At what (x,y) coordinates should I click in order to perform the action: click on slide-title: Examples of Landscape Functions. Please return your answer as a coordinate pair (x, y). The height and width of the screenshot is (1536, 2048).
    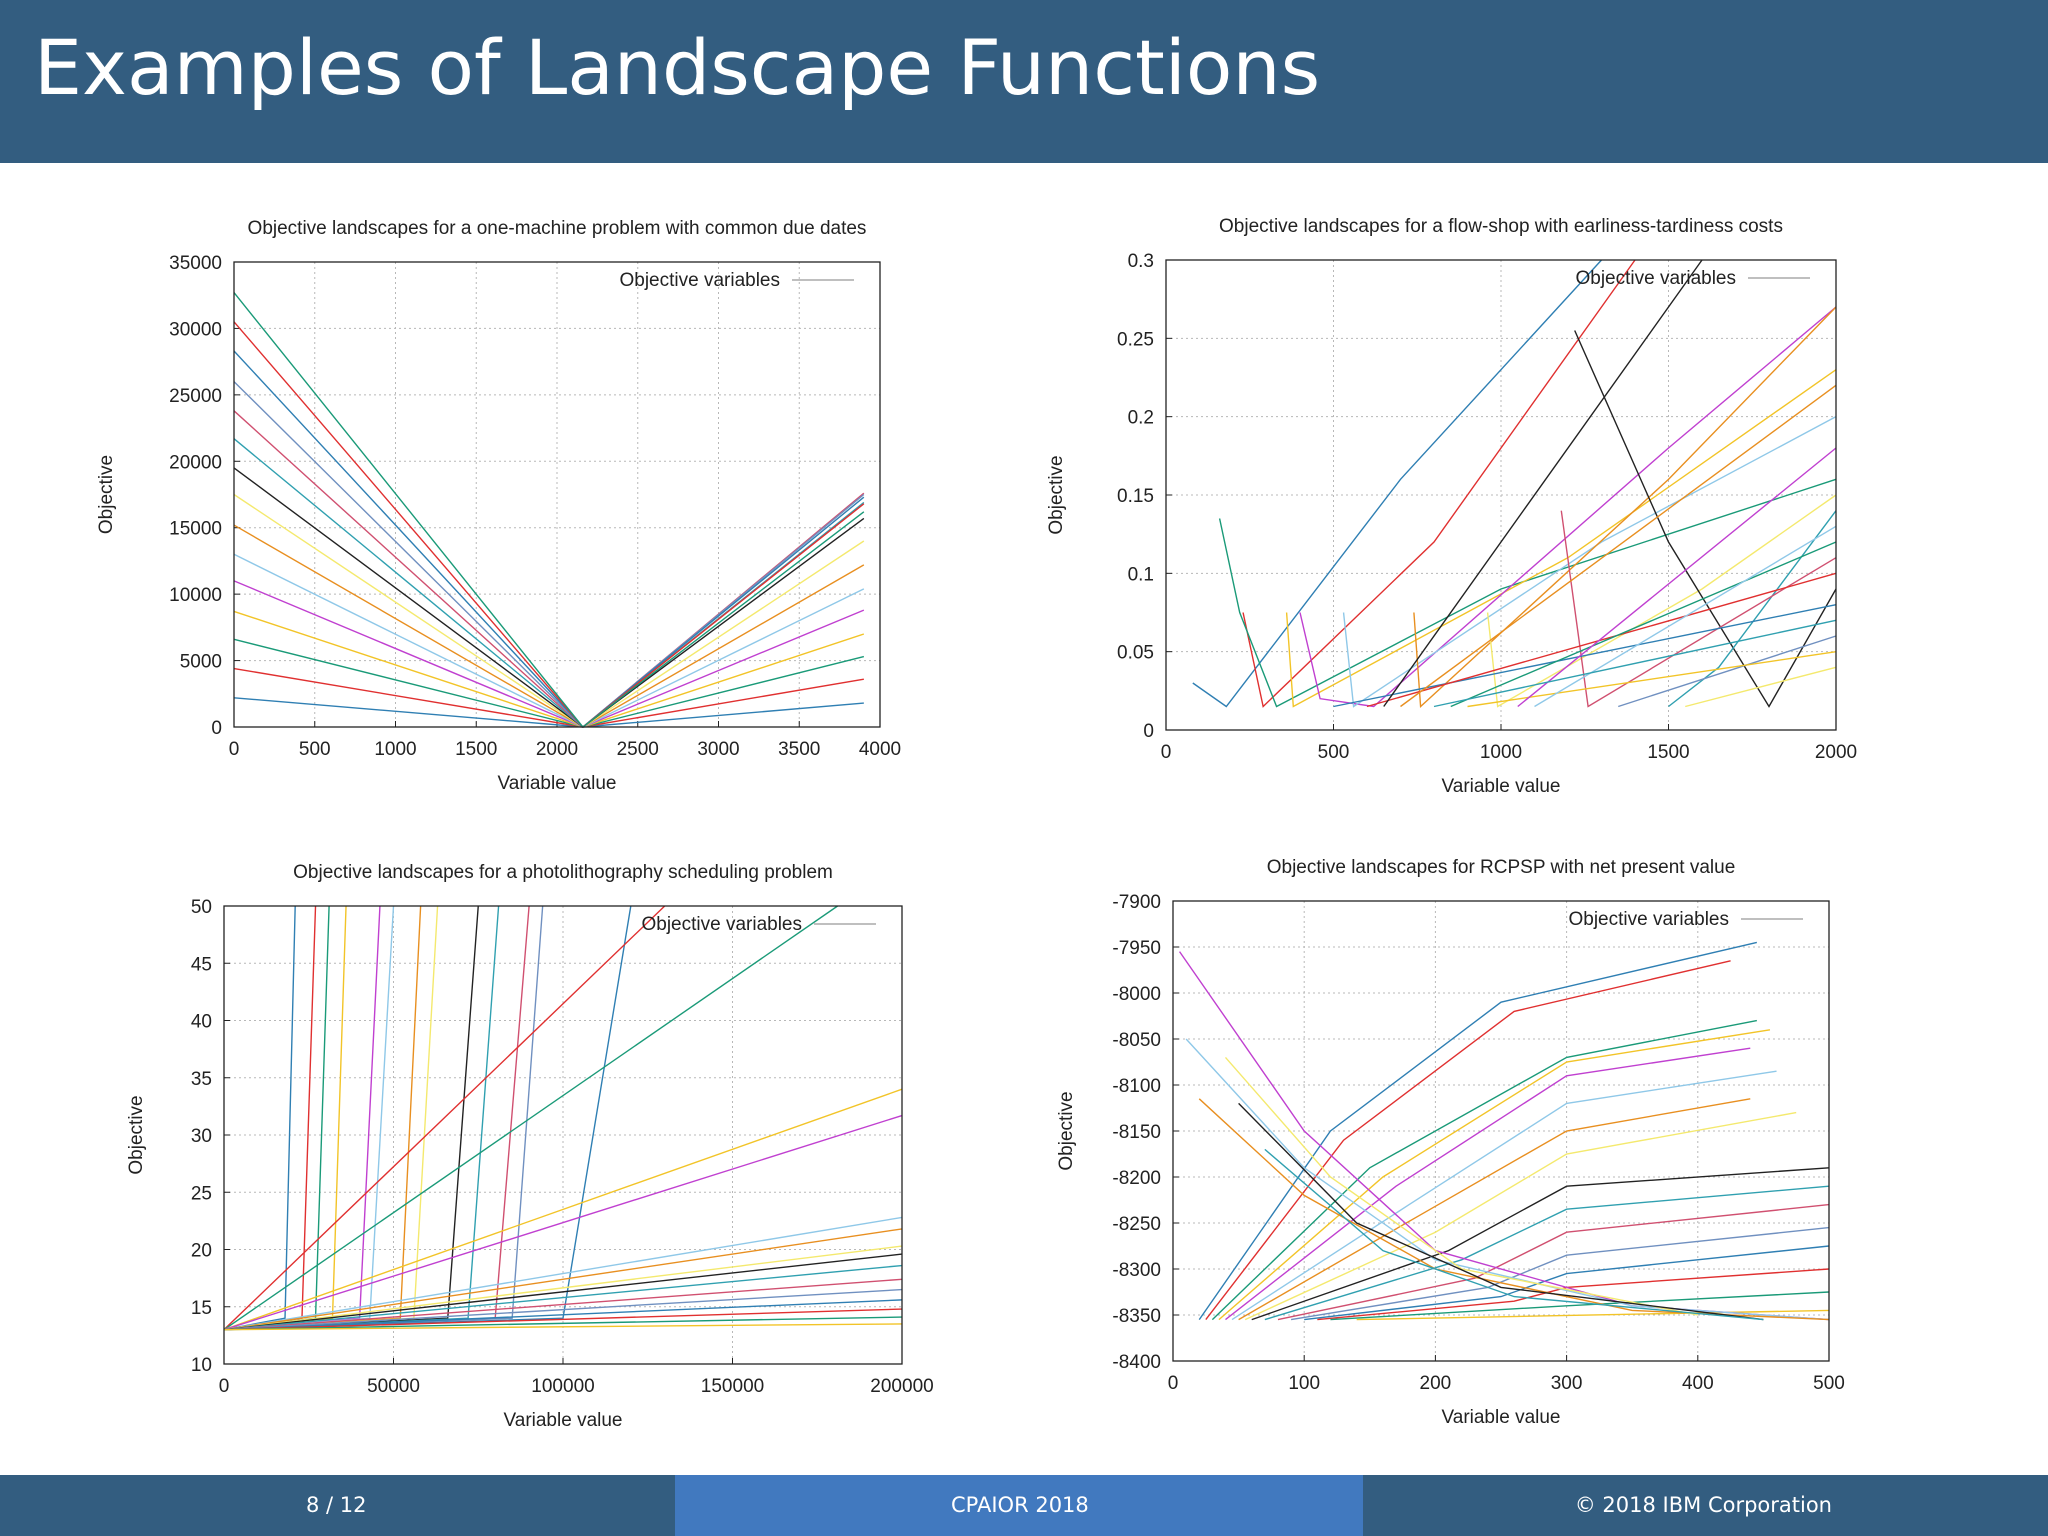
    Looking at the image, I should click on (677, 67).